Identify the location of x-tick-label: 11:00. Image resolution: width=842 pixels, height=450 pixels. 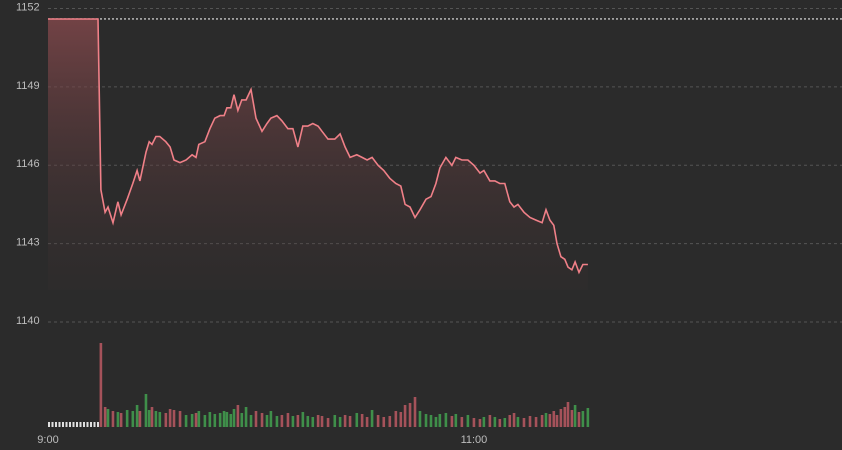
(474, 440).